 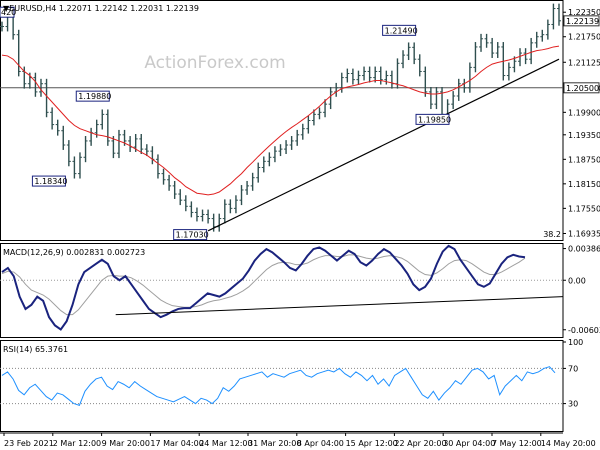 What do you see at coordinates (584, 112) in the screenshot?
I see `price-tick-label: 1.19900` at bounding box center [584, 112].